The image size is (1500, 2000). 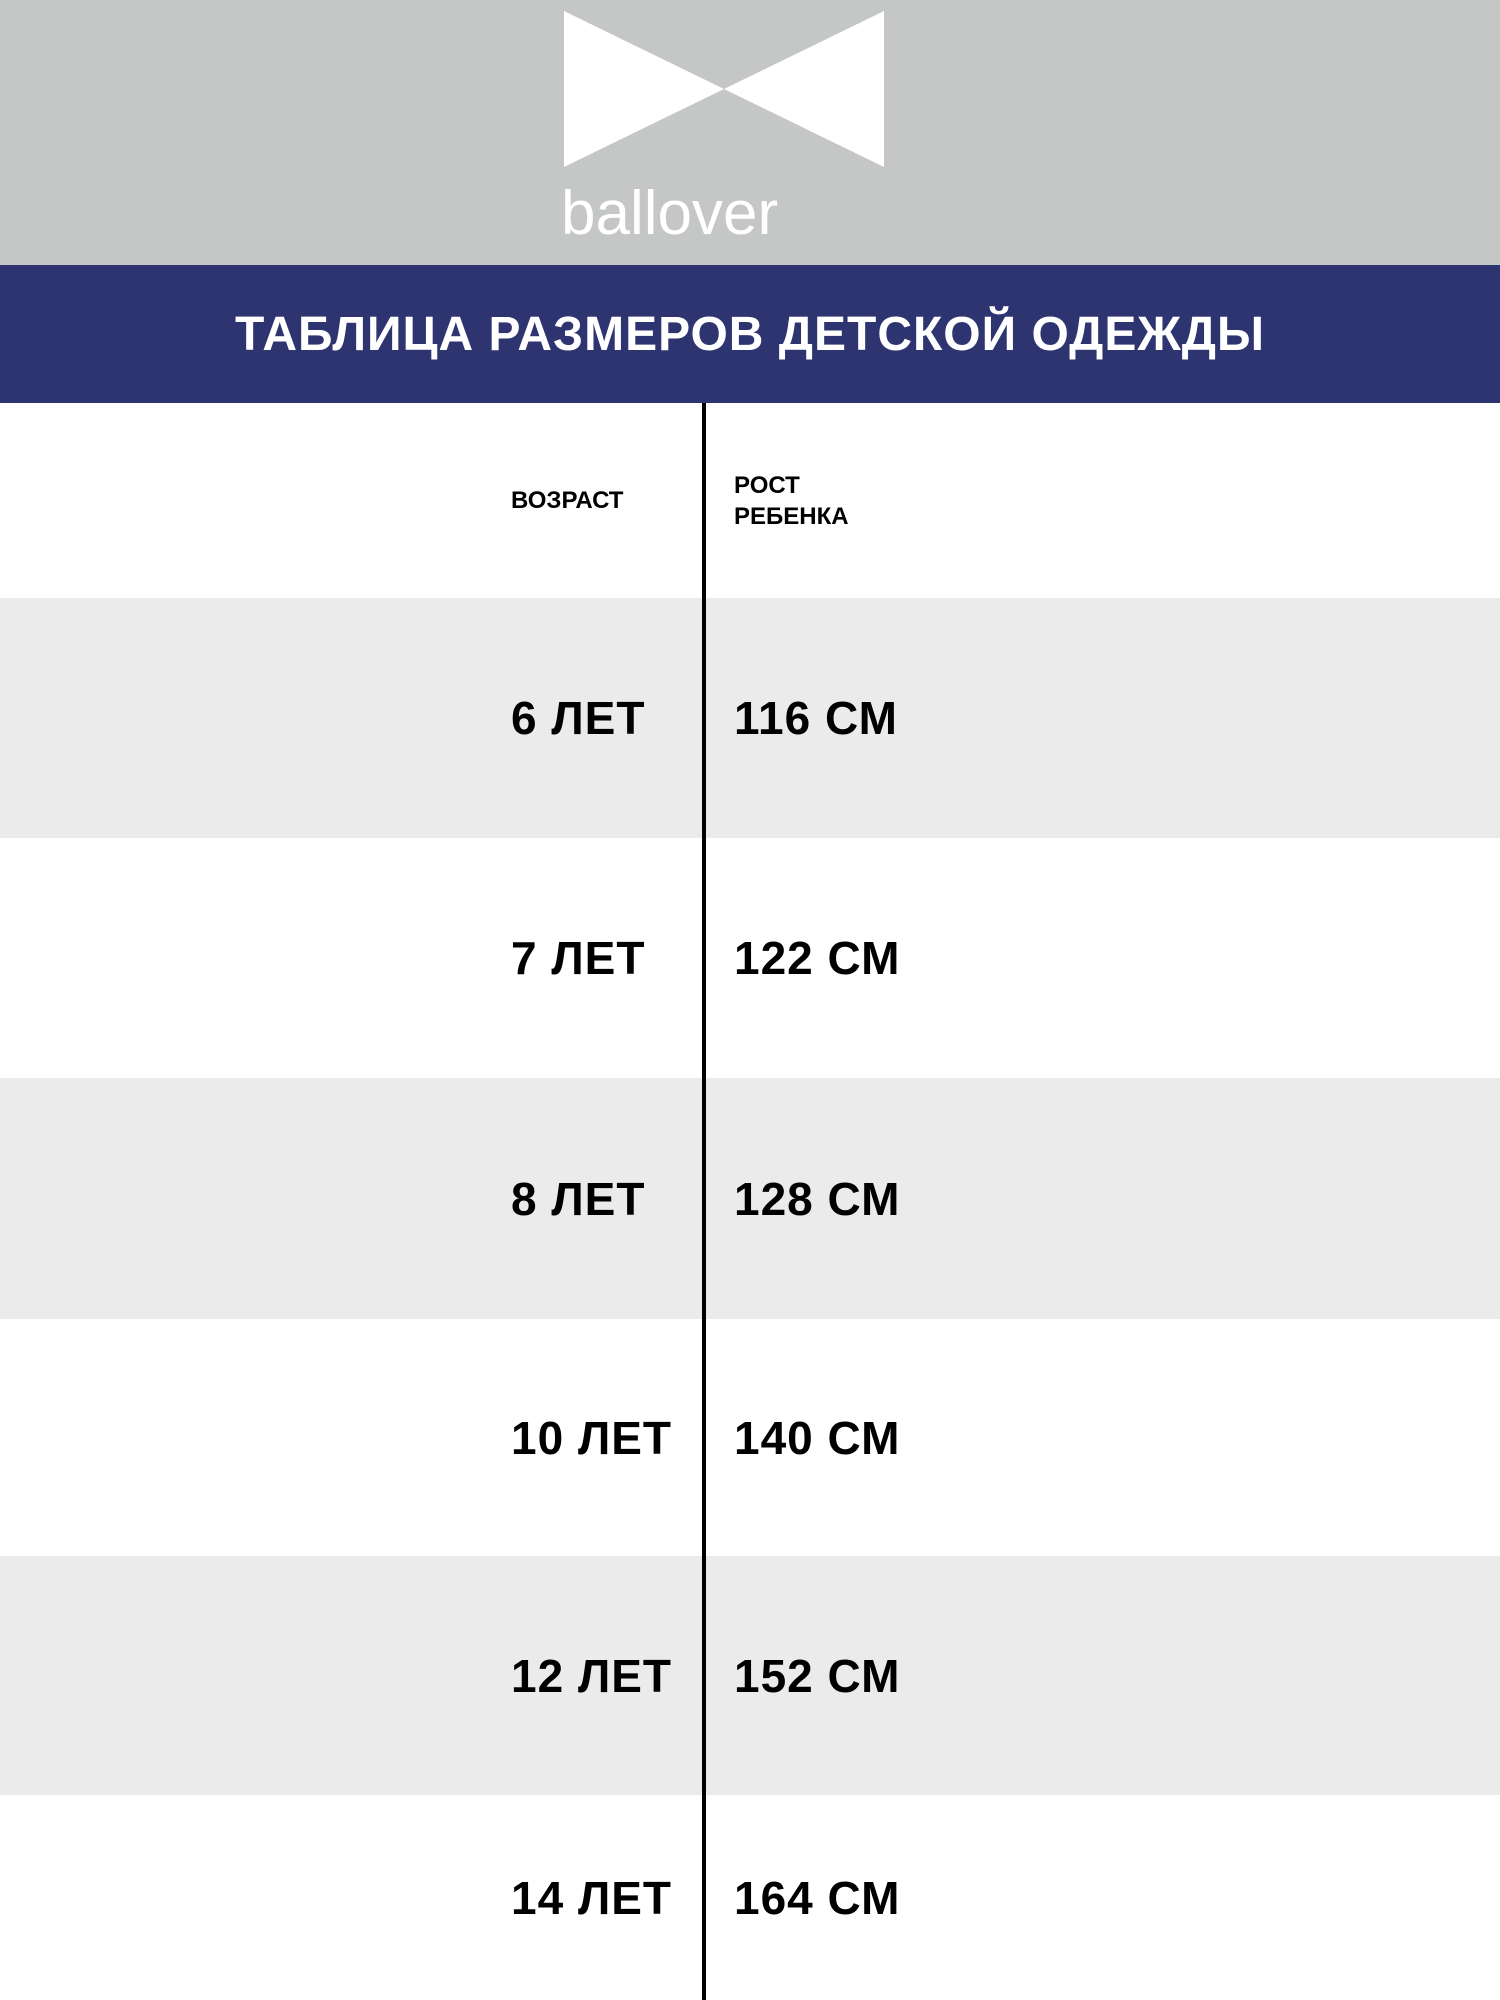 I want to click on column-header-height: РОСТ РЕБЕНКА, so click(x=791, y=500).